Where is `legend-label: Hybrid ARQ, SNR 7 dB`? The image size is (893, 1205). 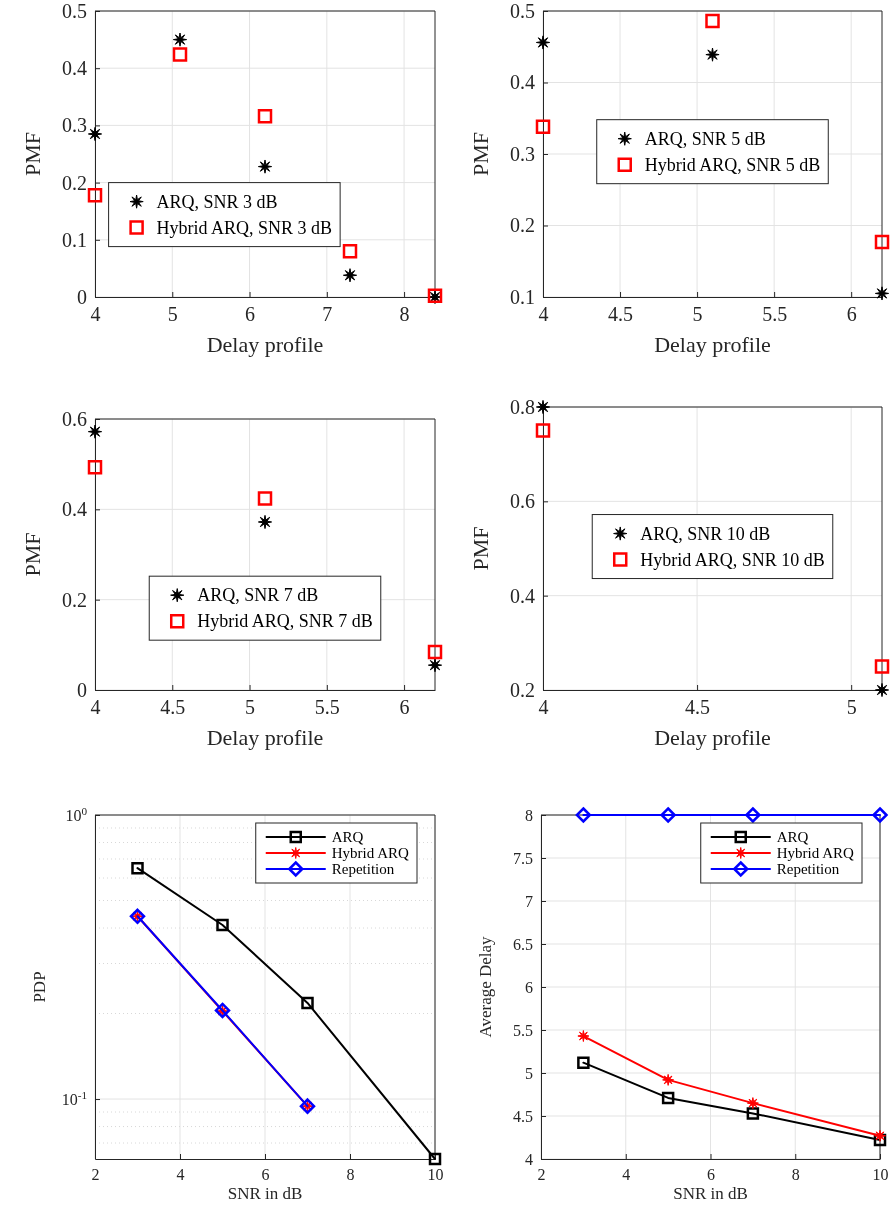 legend-label: Hybrid ARQ, SNR 7 dB is located at coordinates (285, 621).